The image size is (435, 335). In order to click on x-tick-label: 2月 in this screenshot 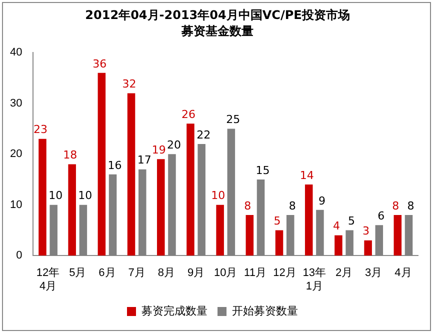, I will do `click(344, 273)`.